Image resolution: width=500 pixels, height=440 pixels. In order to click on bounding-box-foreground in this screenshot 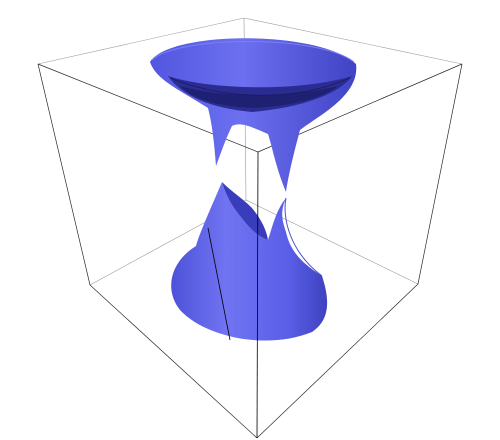, I will do `click(233, 295)`.